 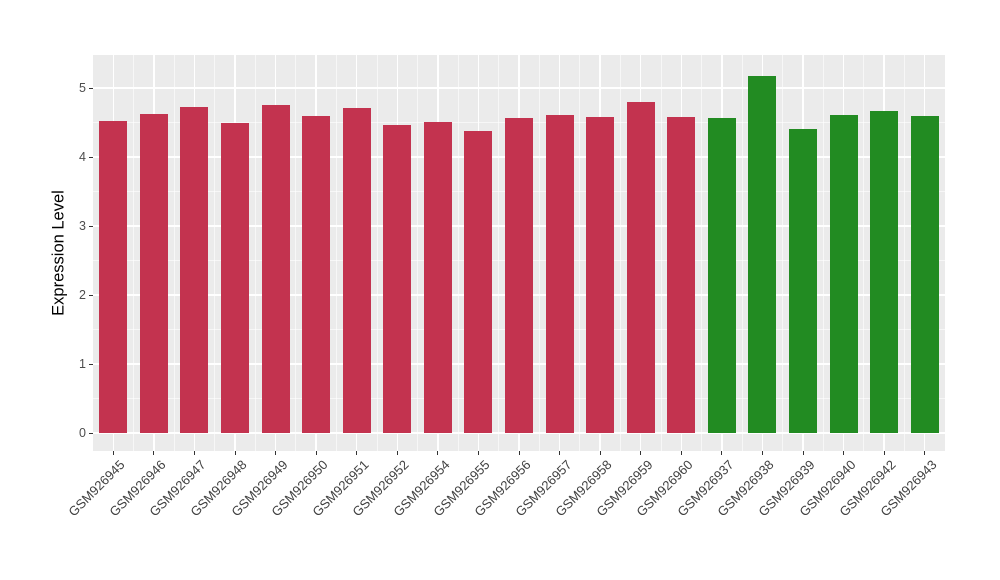 I want to click on y-tick-label: 4, so click(x=82, y=157).